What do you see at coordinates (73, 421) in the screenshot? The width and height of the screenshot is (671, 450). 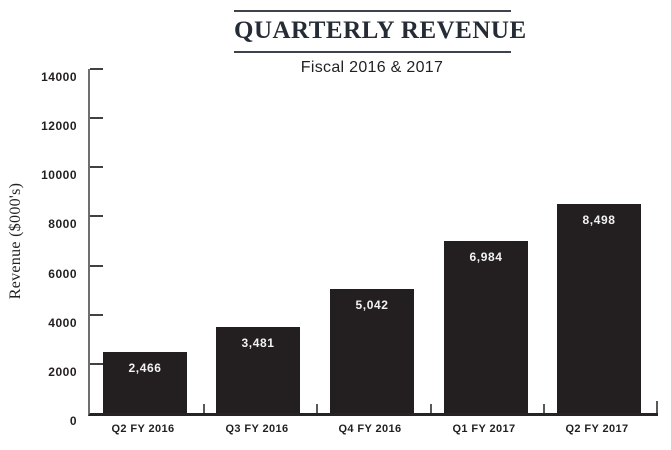 I see `y-tick-label: 0` at bounding box center [73, 421].